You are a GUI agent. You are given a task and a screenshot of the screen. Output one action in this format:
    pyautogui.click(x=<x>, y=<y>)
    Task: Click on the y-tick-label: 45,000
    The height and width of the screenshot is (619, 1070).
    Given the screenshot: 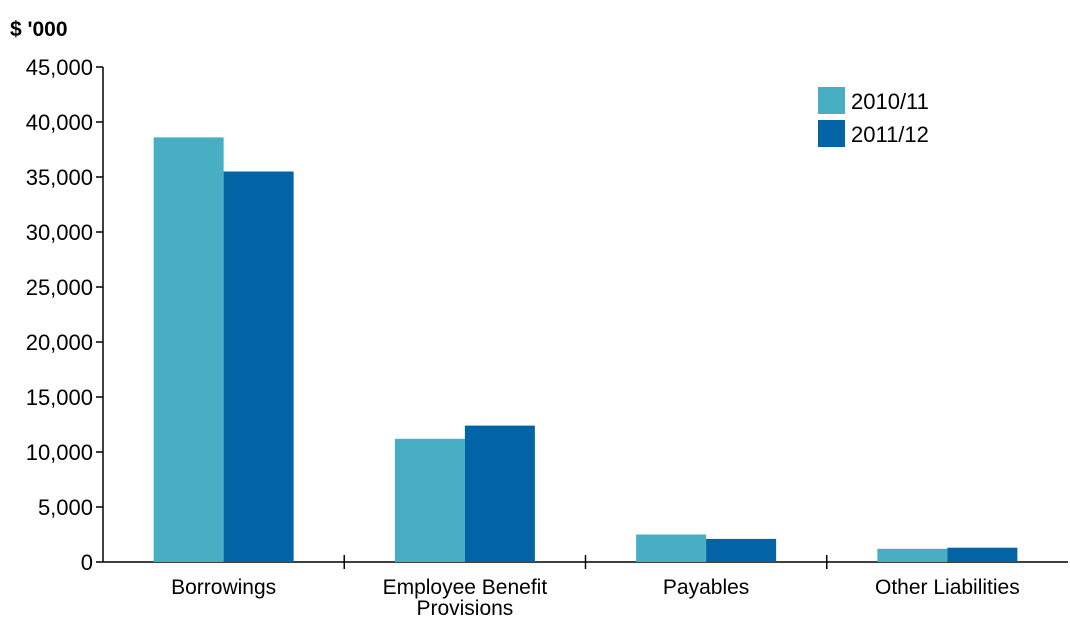 What is the action you would take?
    pyautogui.click(x=59, y=67)
    